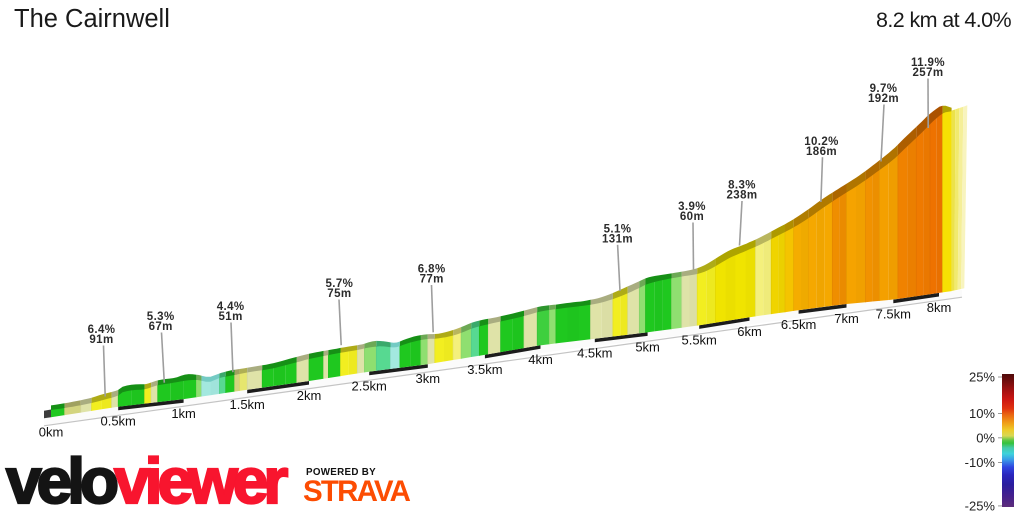  I want to click on svg-text: The Cairnwell, so click(92, 19).